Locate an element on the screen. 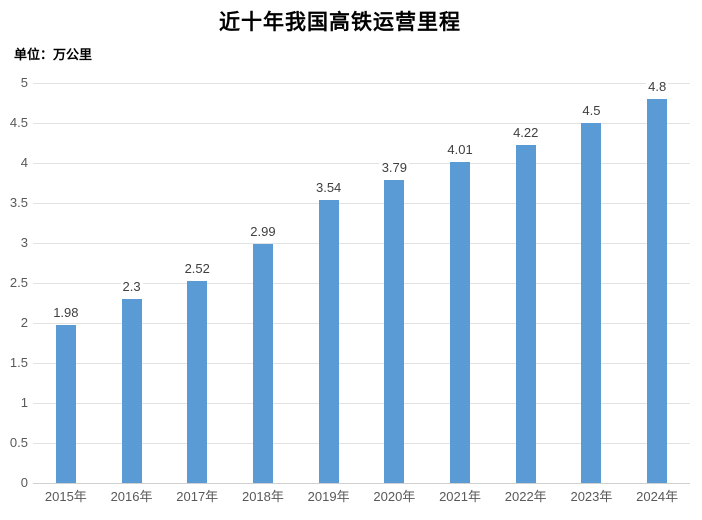 The width and height of the screenshot is (702, 520). x-tick-label: 2018年 is located at coordinates (262, 496).